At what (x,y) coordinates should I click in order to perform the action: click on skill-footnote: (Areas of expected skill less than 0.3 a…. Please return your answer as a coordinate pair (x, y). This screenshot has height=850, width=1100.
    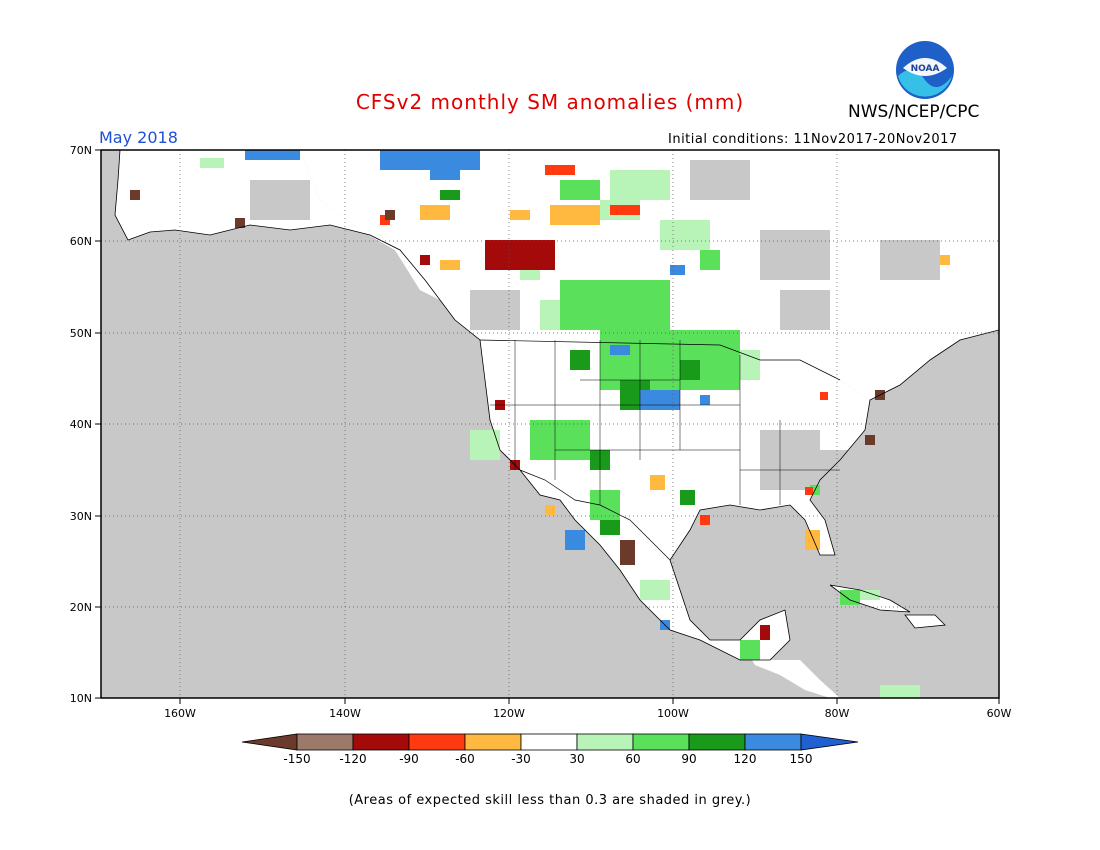
    Looking at the image, I should click on (550, 800).